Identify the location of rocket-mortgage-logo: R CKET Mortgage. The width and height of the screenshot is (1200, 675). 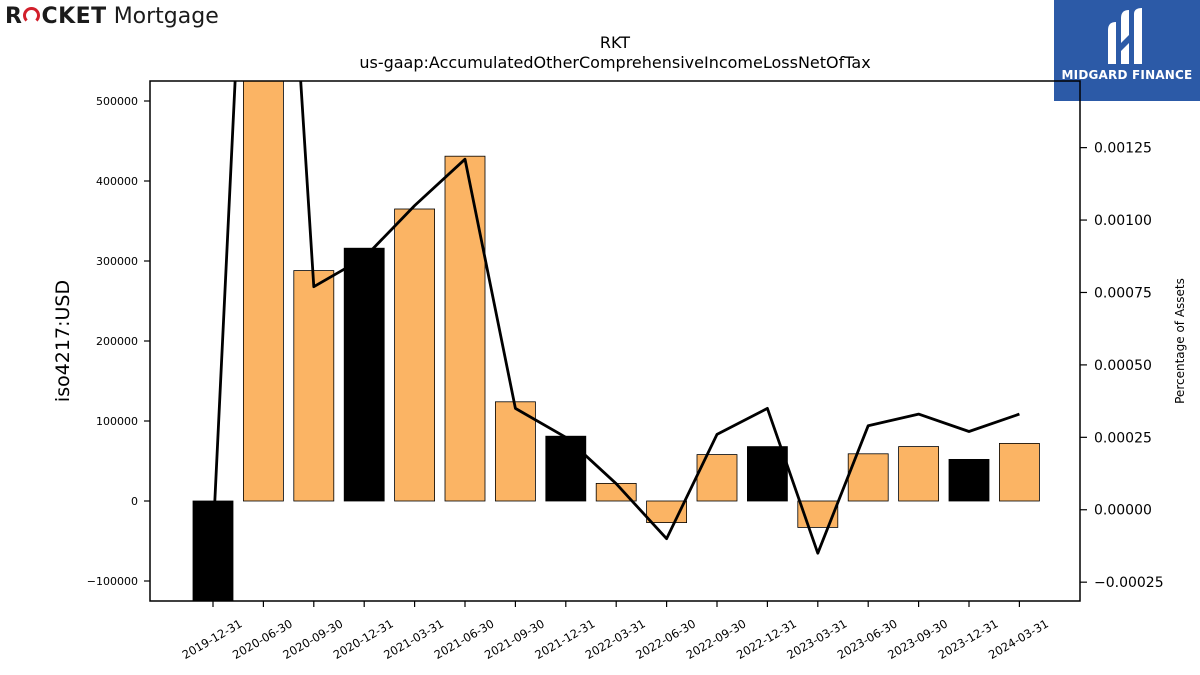
(112, 16).